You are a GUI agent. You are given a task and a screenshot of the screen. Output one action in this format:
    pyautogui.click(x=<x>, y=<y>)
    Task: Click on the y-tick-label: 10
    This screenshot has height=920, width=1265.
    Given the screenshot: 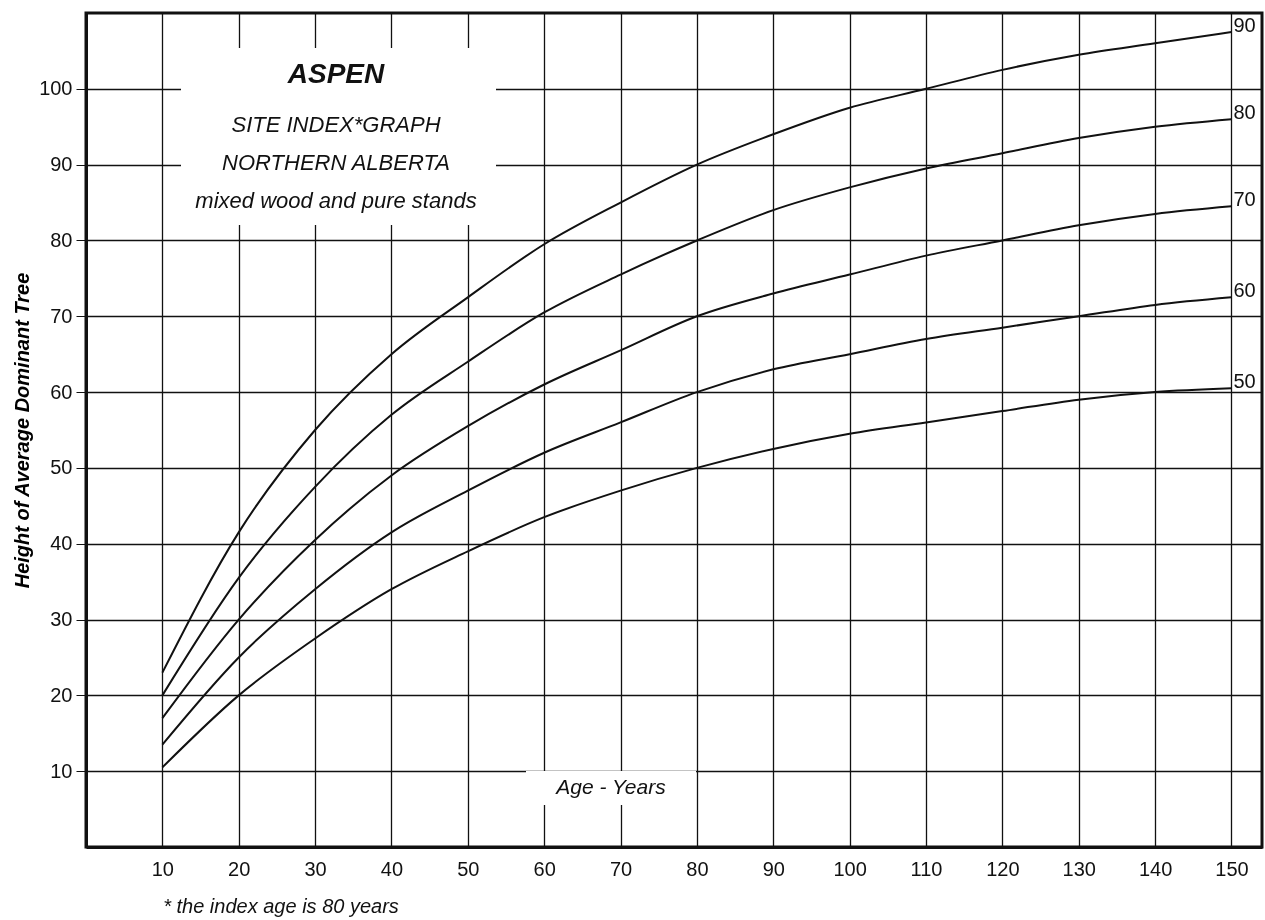 What is the action you would take?
    pyautogui.click(x=61, y=770)
    